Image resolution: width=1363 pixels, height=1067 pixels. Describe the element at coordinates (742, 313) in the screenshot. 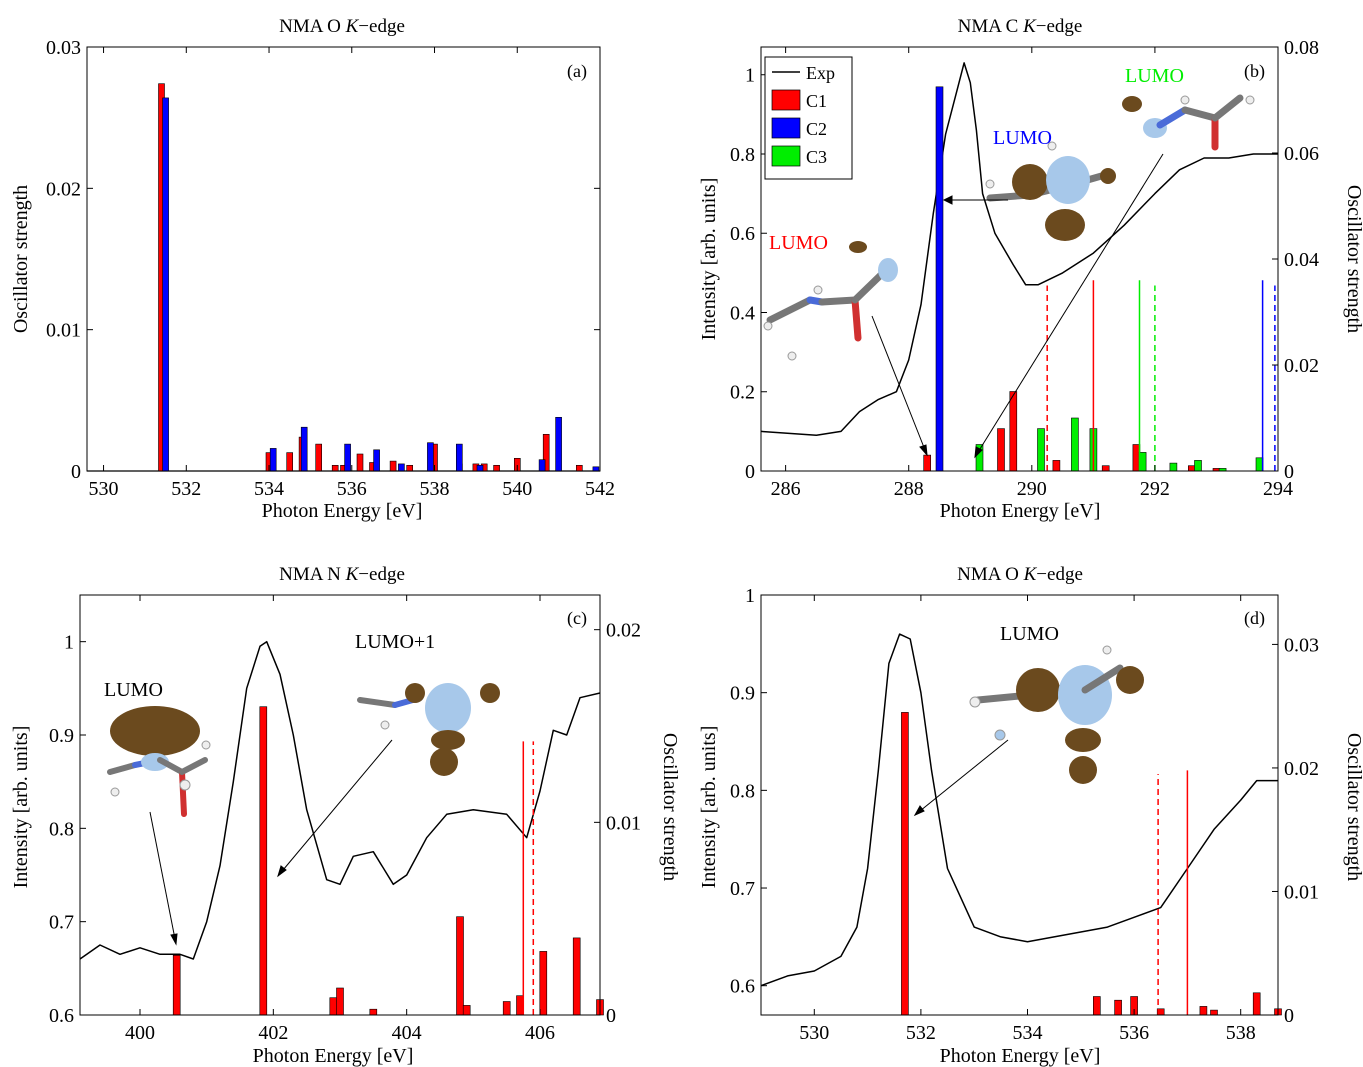

I see `ytick-label-2: 0.4` at that location.